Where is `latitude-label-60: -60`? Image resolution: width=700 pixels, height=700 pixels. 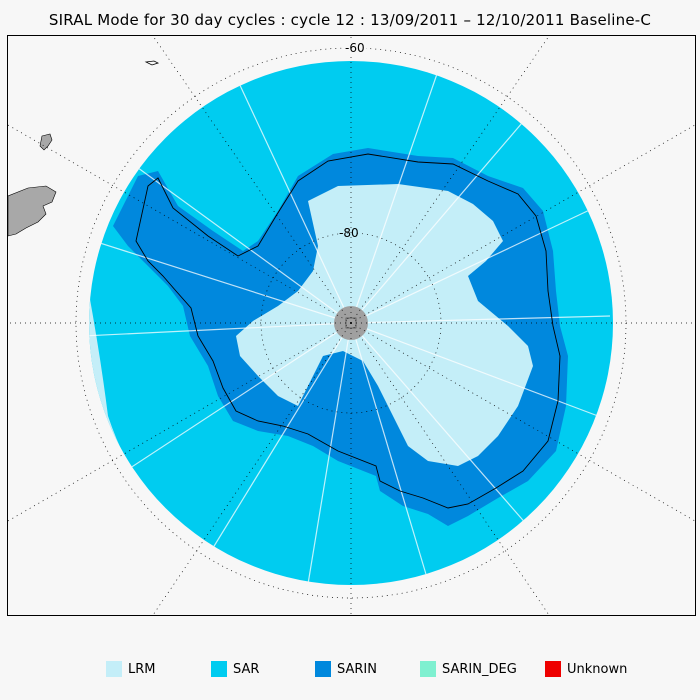
latitude-label-60: -60 is located at coordinates (355, 48).